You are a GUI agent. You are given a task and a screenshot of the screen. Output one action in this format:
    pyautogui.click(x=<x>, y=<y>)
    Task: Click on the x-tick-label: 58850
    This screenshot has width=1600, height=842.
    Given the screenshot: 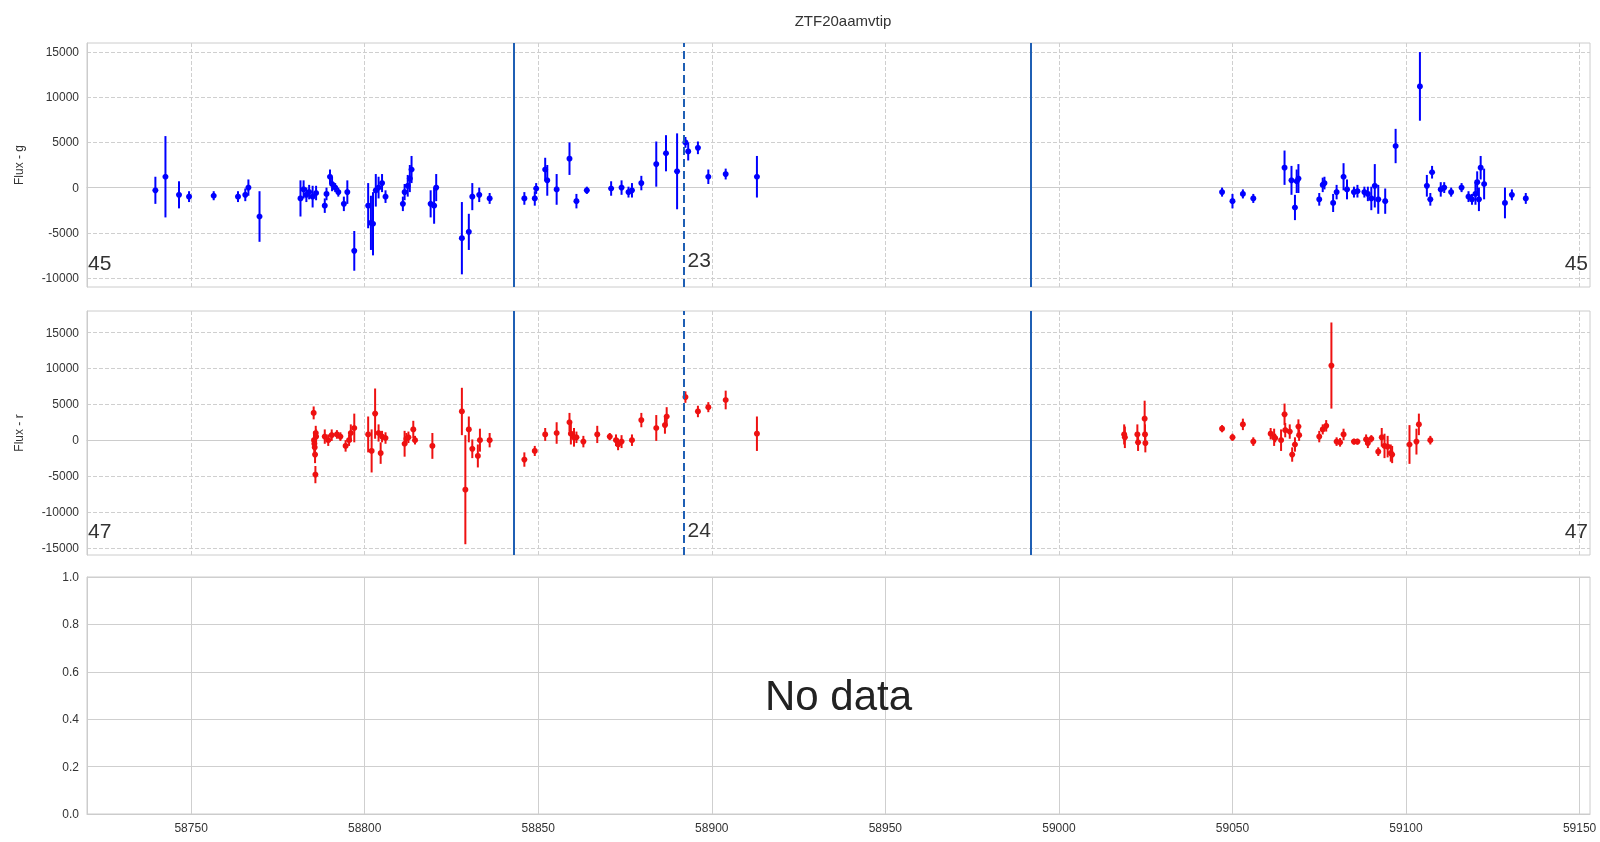 What is the action you would take?
    pyautogui.click(x=538, y=828)
    